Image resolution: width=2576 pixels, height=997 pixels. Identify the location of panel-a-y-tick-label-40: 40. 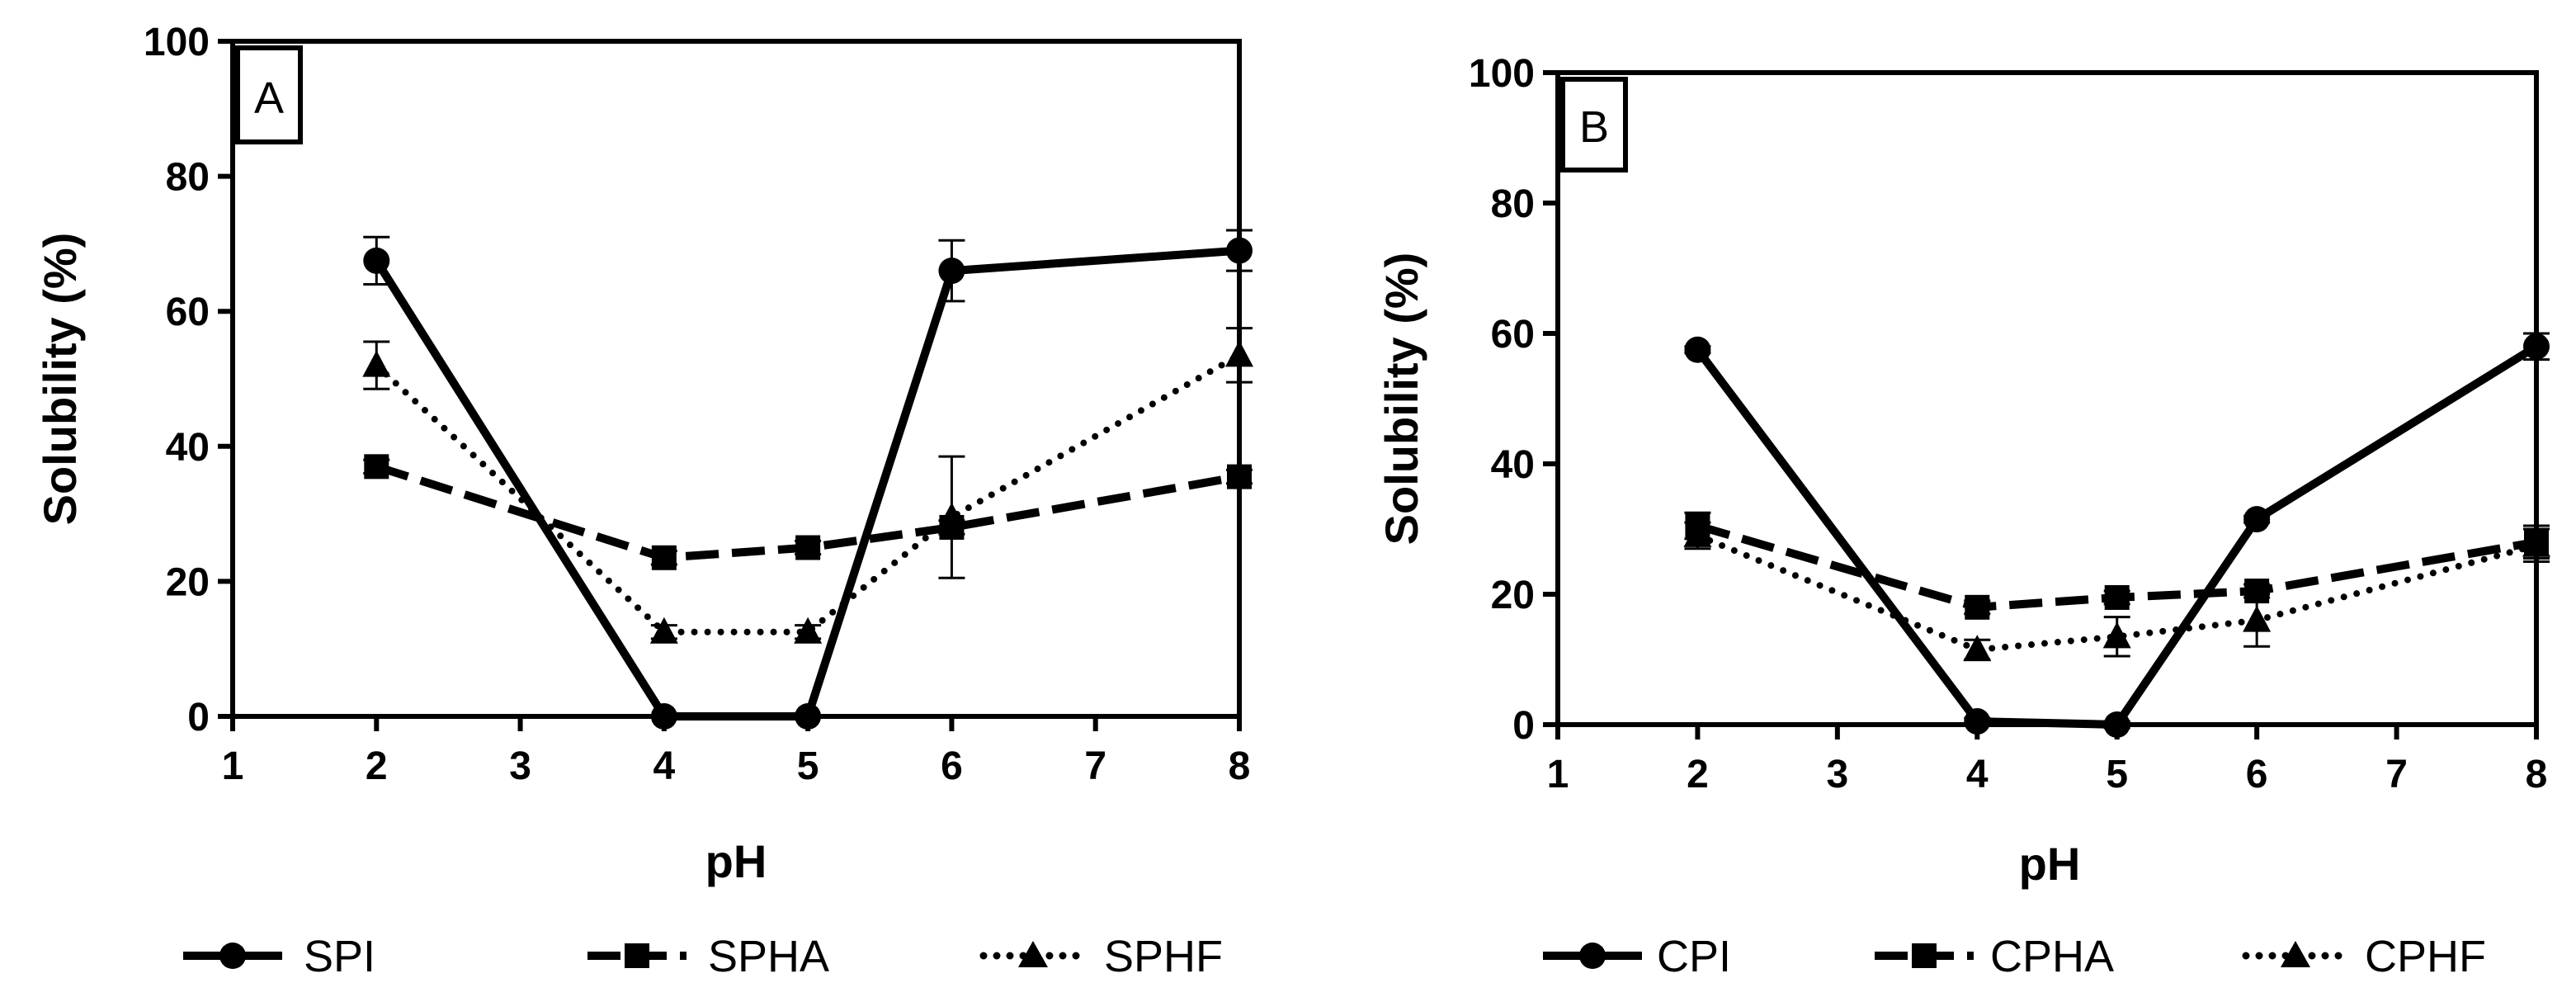
(188, 448).